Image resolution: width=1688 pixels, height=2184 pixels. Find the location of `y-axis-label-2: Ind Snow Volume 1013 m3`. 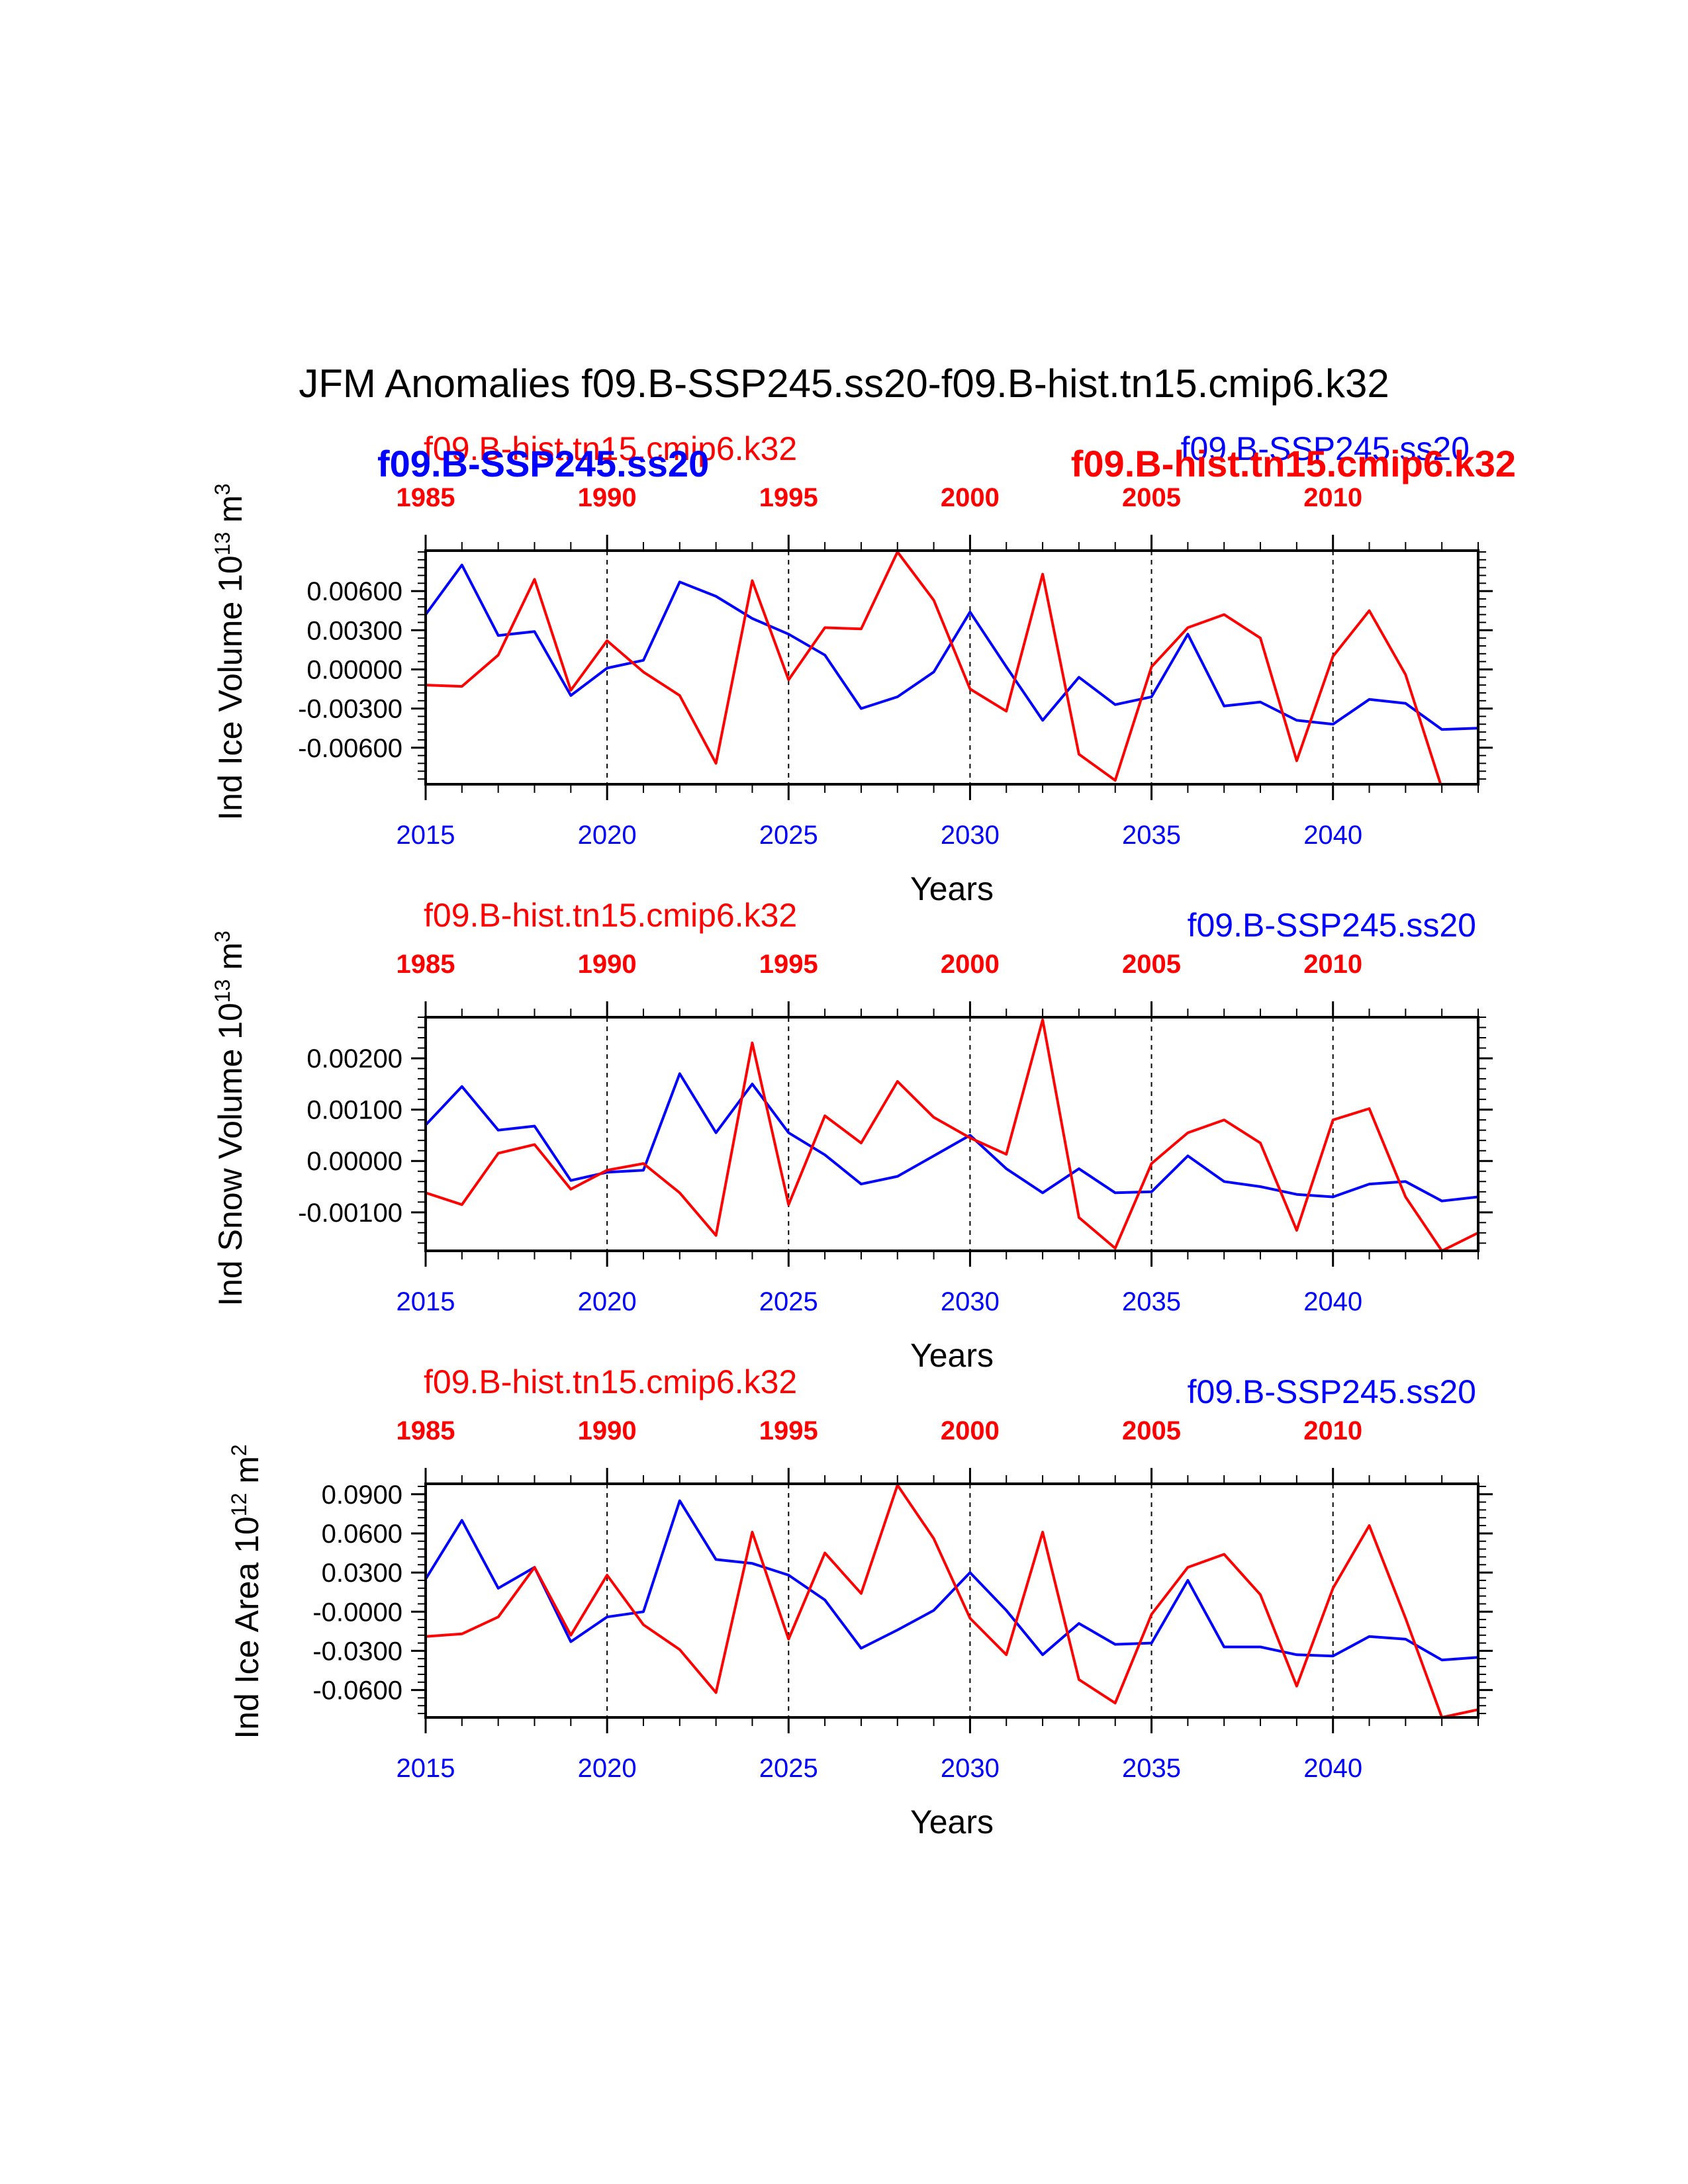

y-axis-label-2: Ind Snow Volume 1013 m3 is located at coordinates (230, 1118).